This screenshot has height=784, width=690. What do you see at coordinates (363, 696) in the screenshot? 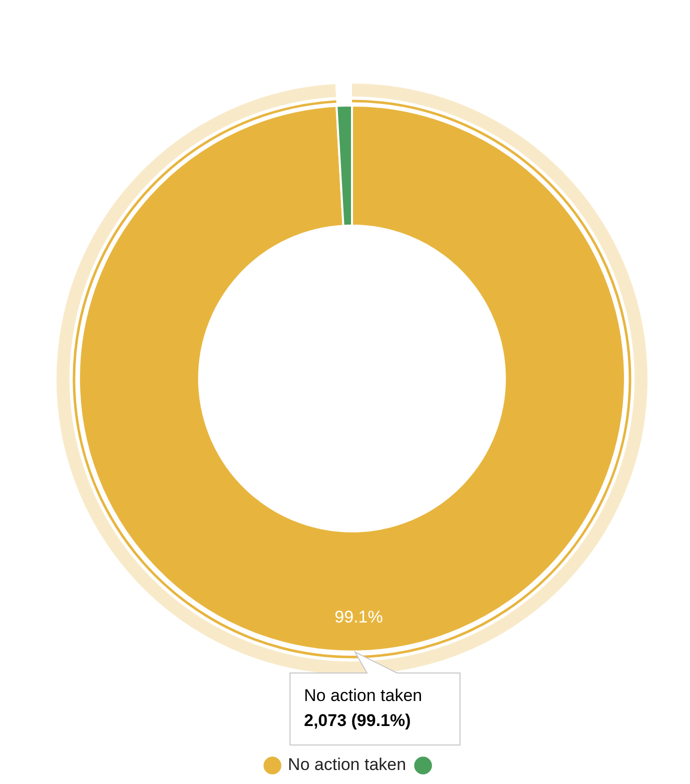
I see `text: No action taken` at bounding box center [363, 696].